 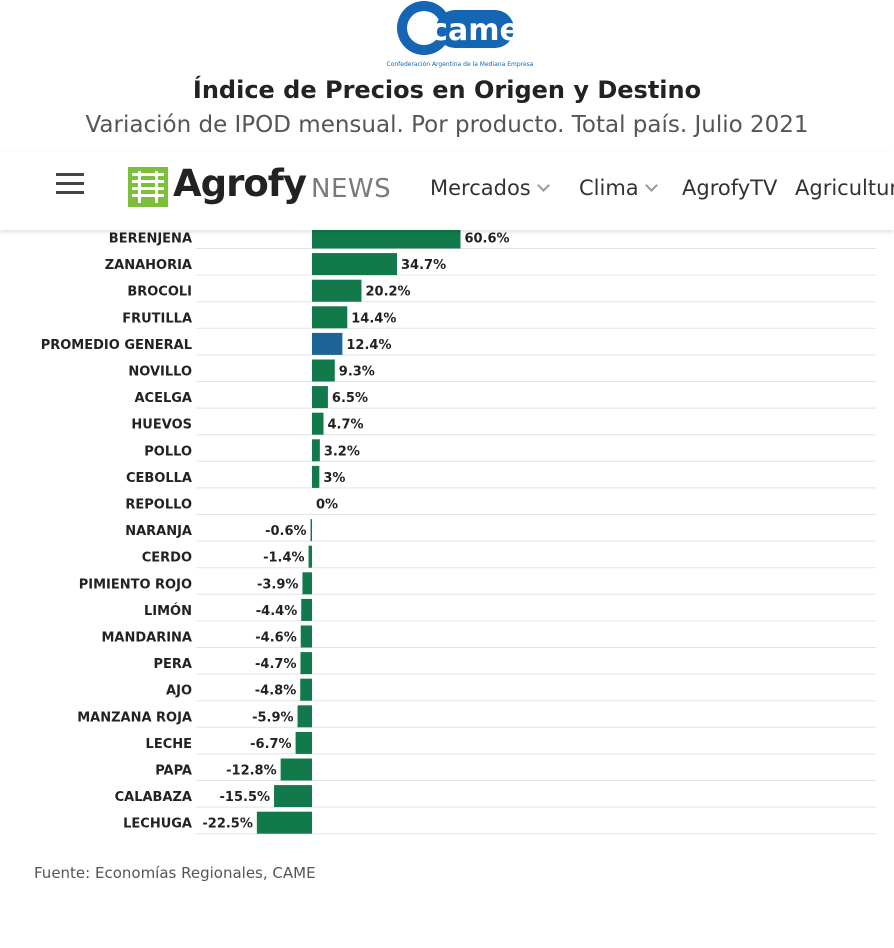 What do you see at coordinates (387, 292) in the screenshot?
I see `value-label: 20.2%` at bounding box center [387, 292].